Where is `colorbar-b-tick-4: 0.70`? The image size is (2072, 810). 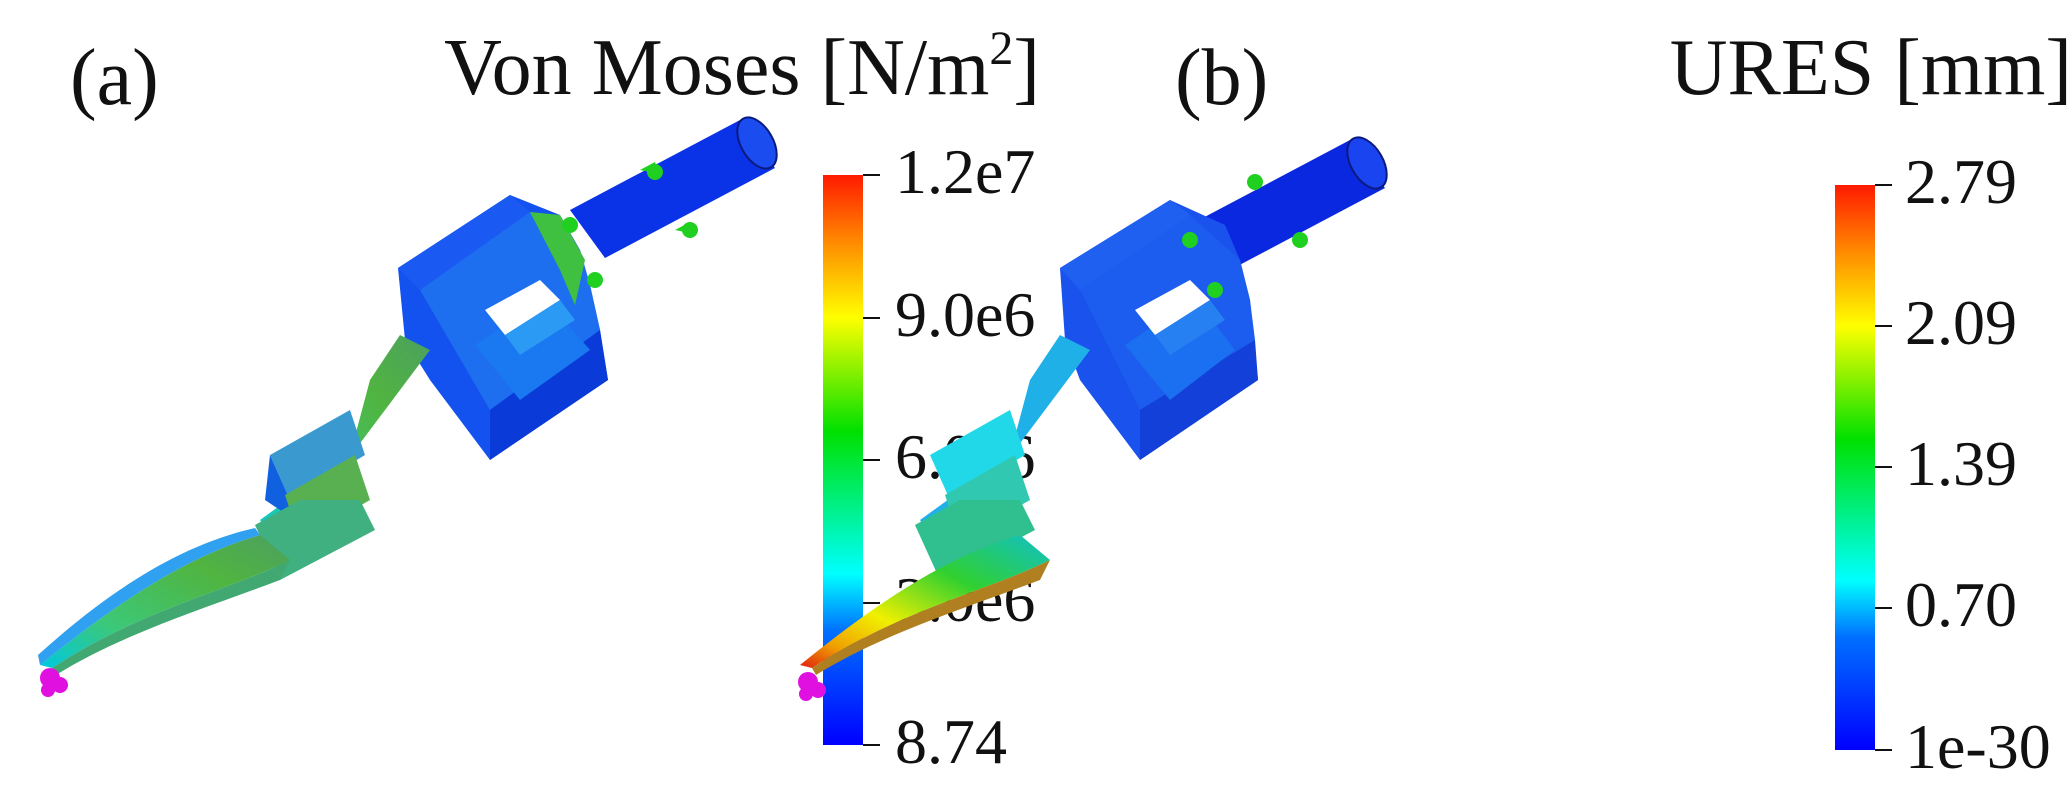 colorbar-b-tick-4: 0.70 is located at coordinates (1961, 604).